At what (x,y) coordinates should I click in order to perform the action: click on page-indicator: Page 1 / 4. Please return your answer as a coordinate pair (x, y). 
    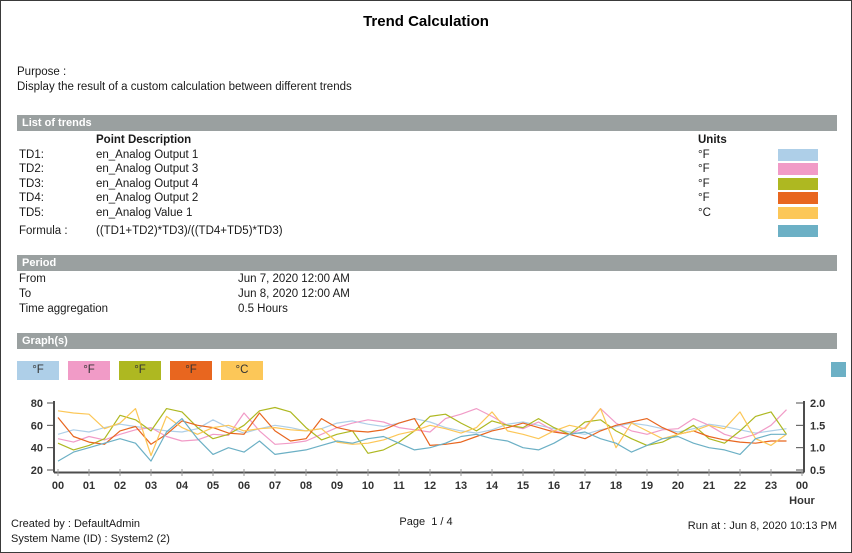
    Looking at the image, I should click on (426, 522).